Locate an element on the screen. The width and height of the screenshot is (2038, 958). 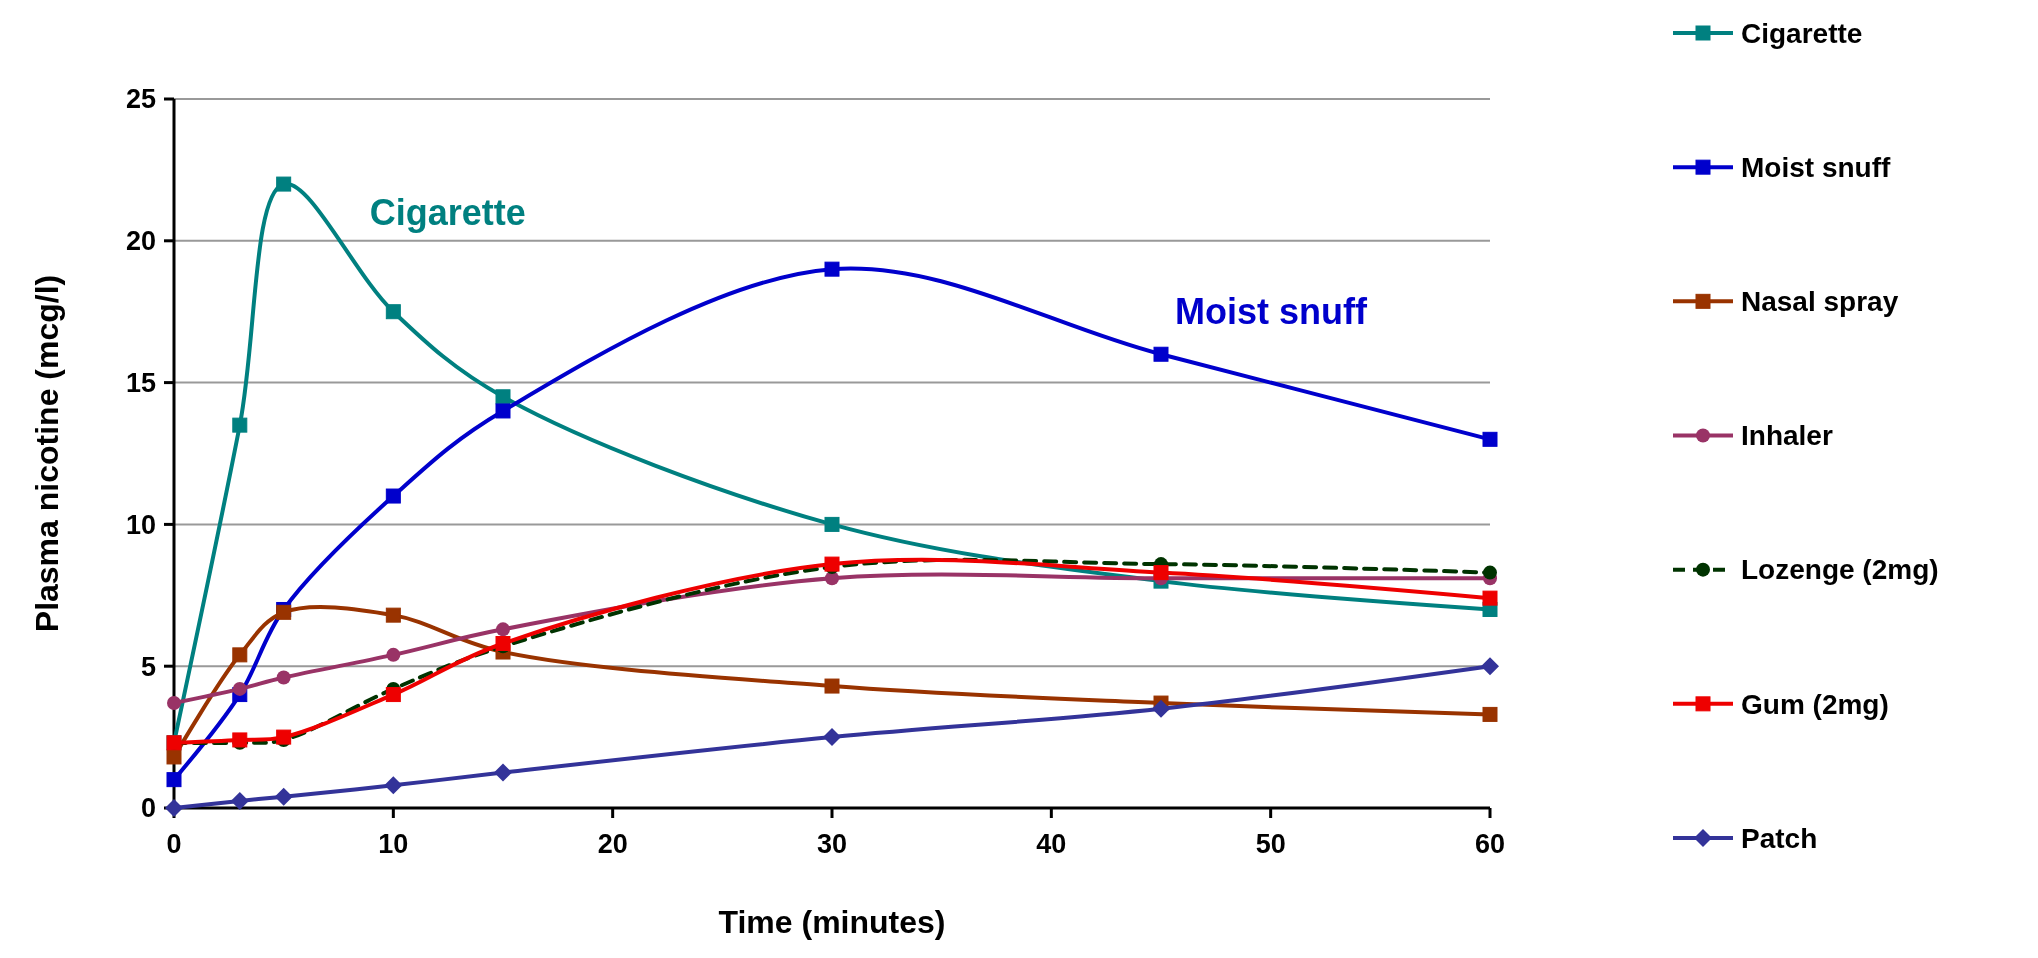
legend-label: Moist snuff is located at coordinates (1816, 167).